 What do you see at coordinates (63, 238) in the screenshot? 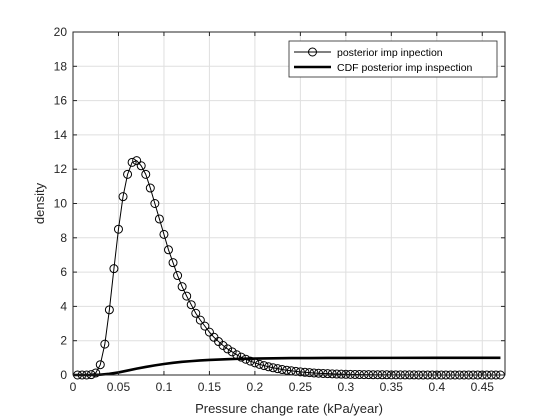
I see `y-tick-label: 8` at bounding box center [63, 238].